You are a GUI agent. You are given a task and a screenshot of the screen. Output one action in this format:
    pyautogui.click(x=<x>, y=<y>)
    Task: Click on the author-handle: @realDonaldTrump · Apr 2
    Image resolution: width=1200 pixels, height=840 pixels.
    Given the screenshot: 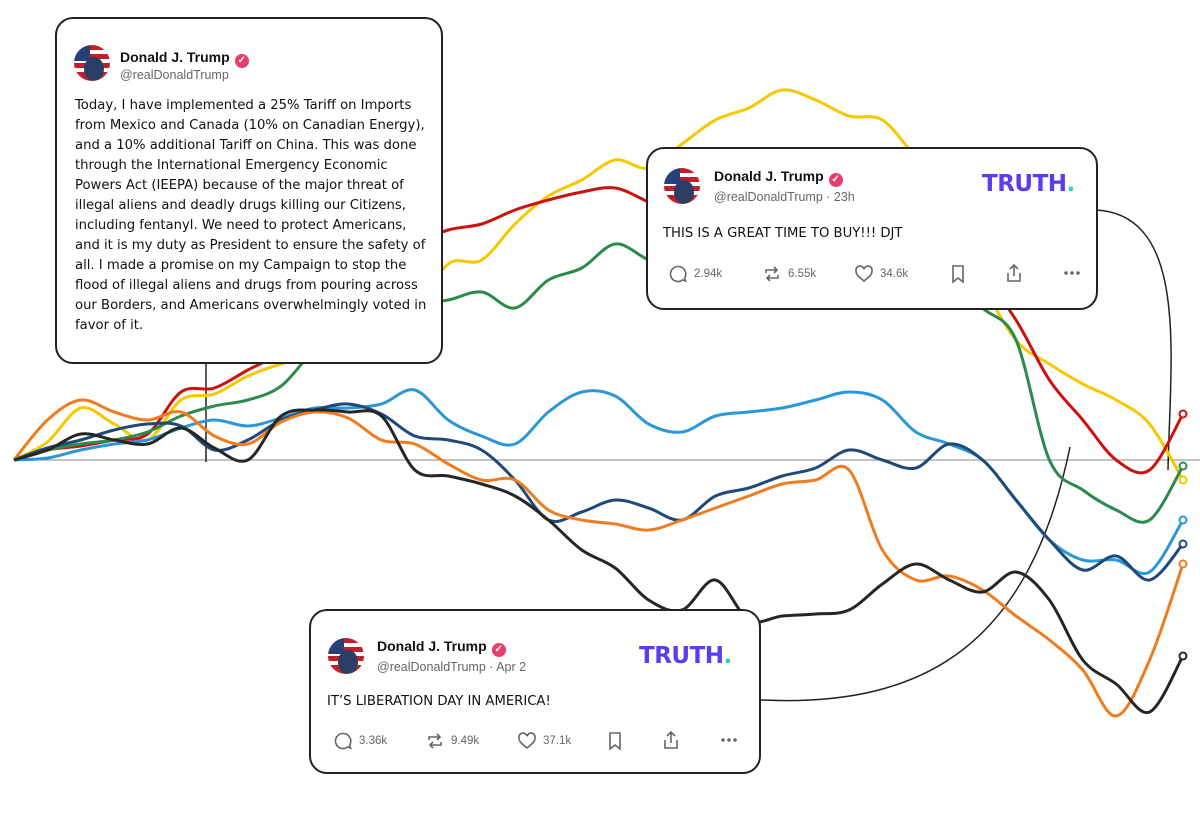 What is the action you would take?
    pyautogui.click(x=452, y=667)
    